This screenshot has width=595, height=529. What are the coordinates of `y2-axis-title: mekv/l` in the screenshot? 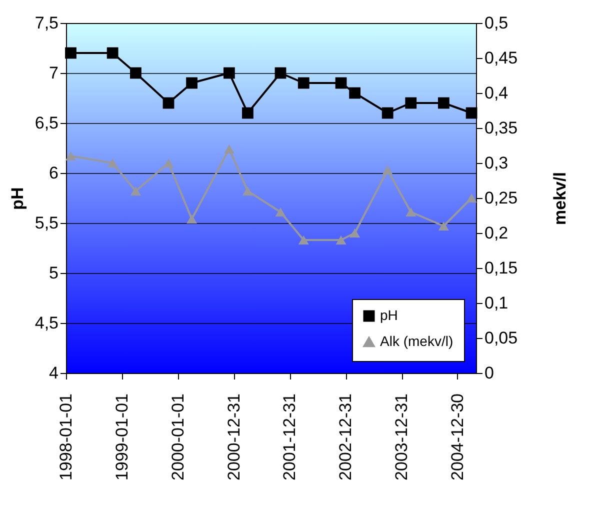 It's located at (560, 198).